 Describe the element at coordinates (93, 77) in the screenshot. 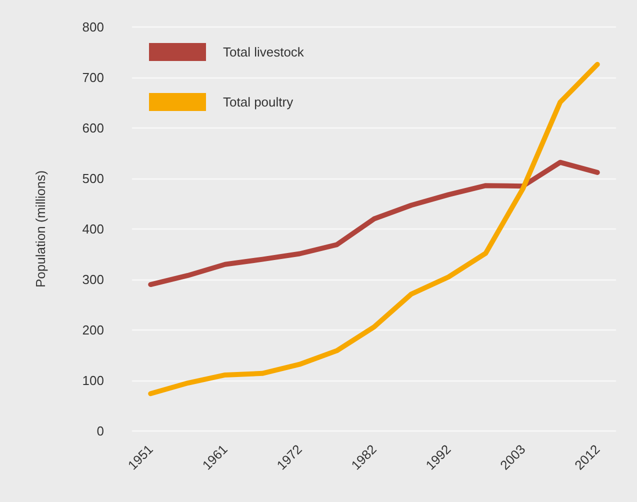

I see `y-tick-label: 700` at that location.